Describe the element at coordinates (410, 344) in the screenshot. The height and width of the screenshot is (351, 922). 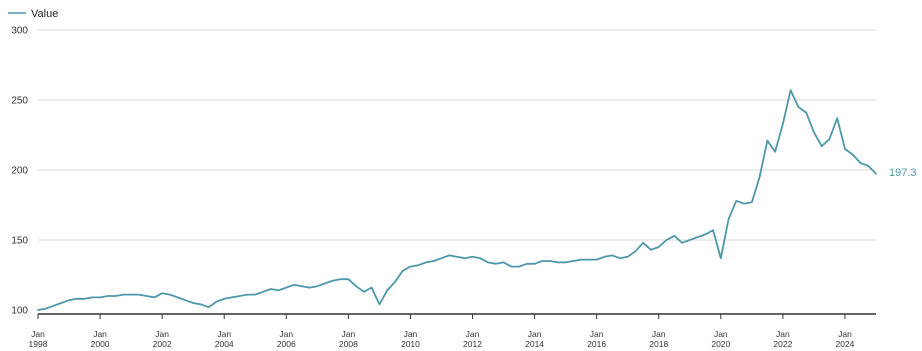
I see `x-tick-label-year: 2010` at that location.